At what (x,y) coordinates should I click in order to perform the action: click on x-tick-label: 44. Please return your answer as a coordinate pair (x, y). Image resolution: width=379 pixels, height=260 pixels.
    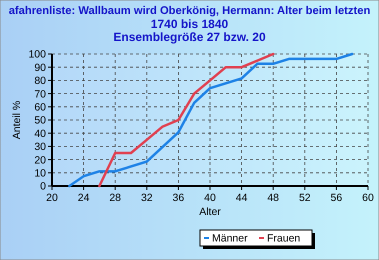
    Looking at the image, I should click on (242, 198).